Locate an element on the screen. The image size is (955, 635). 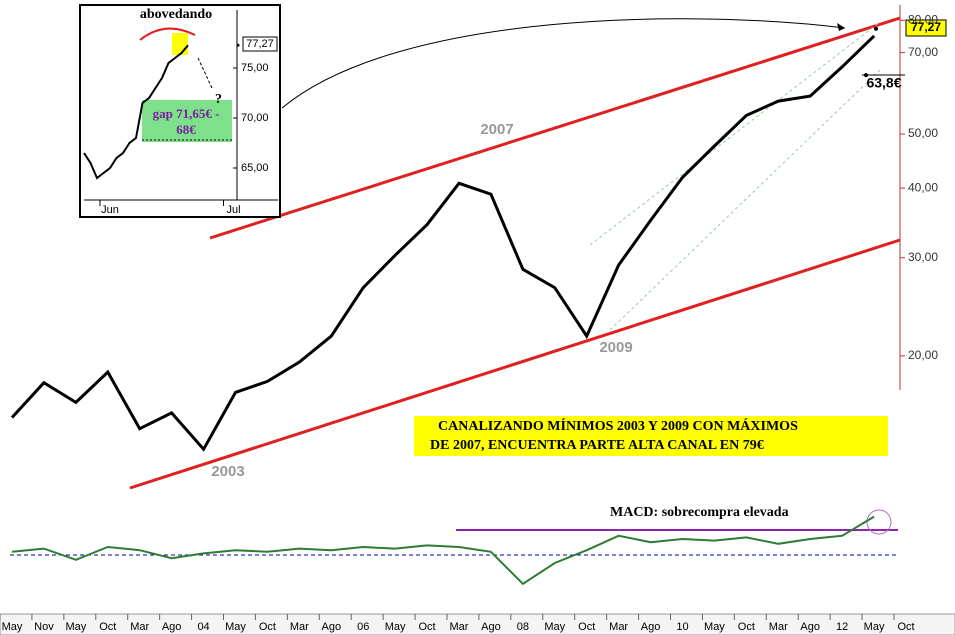
year-annotation: 2007 is located at coordinates (496, 129).